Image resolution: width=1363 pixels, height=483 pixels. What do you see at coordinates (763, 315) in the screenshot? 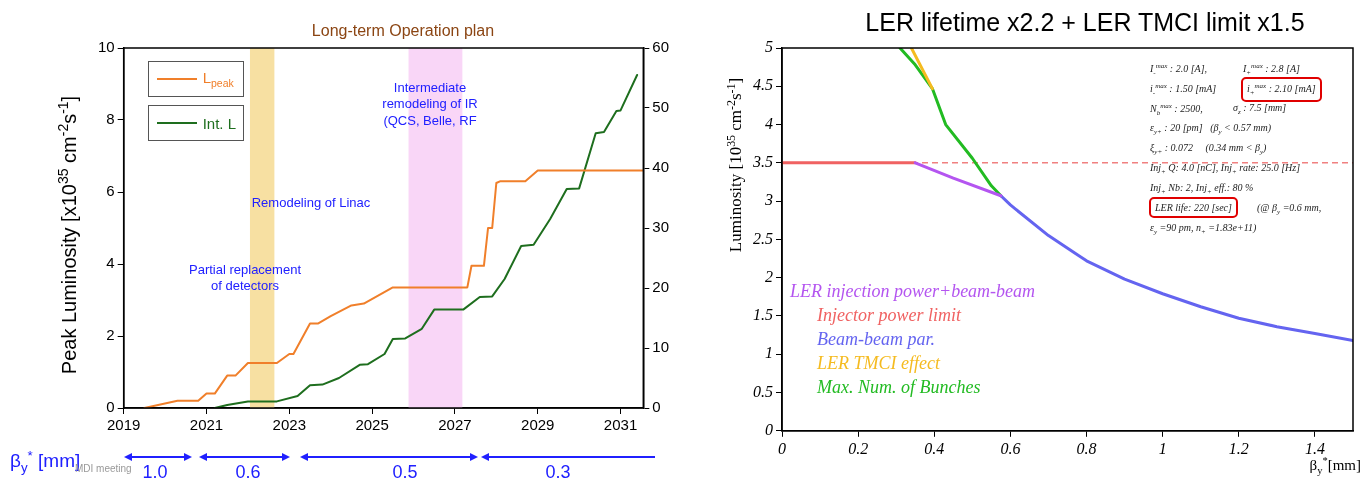
I see `y-tick-label: 1.5` at bounding box center [763, 315].